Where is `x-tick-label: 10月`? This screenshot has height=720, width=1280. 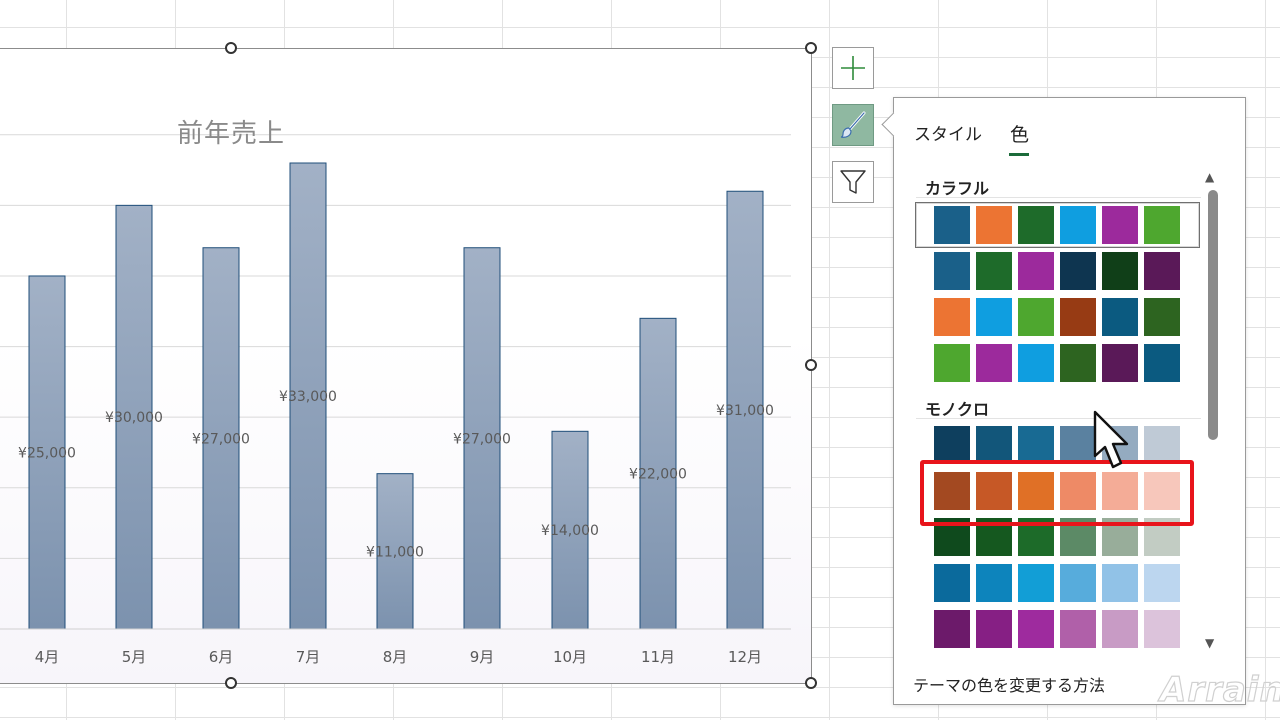
x-tick-label: 10月 is located at coordinates (570, 657).